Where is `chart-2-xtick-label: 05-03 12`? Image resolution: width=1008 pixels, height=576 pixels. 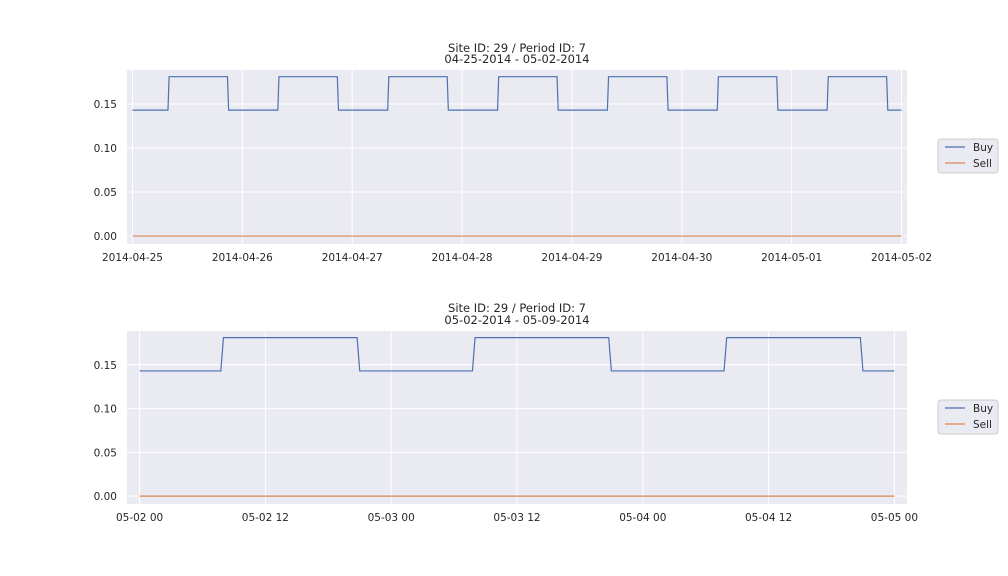
chart-2-xtick-label: 05-03 12 is located at coordinates (516, 518).